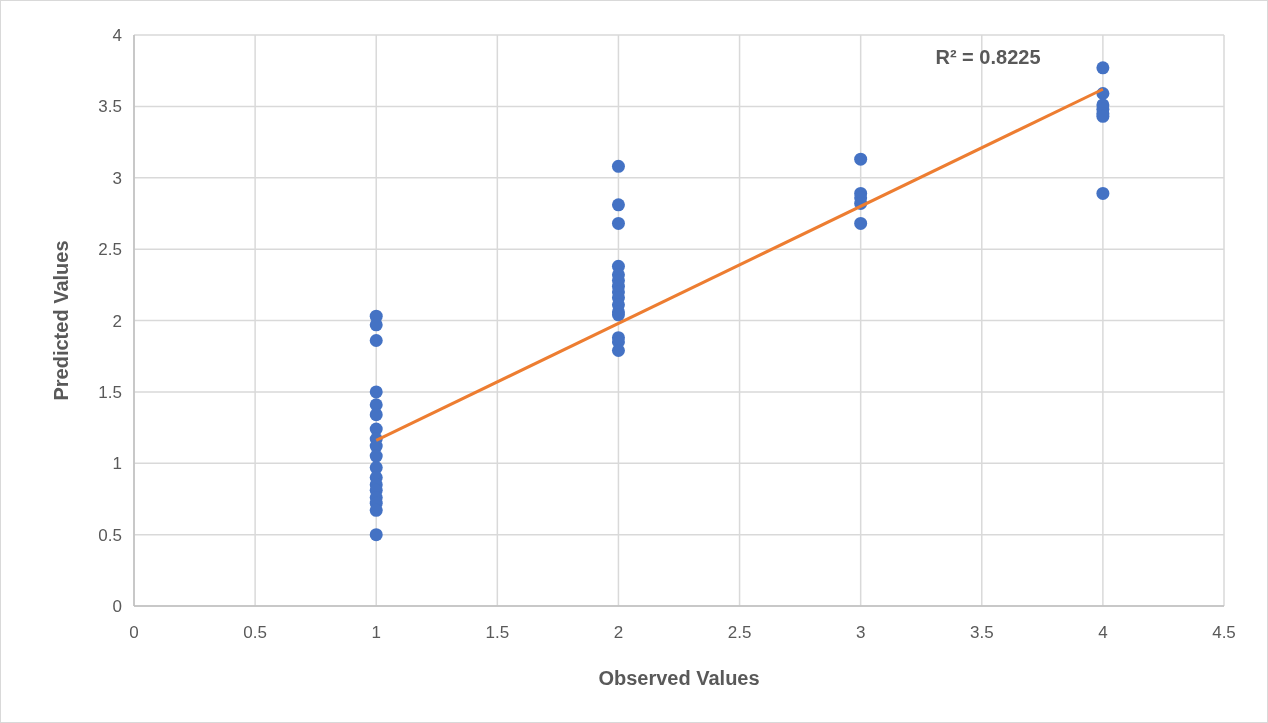 The width and height of the screenshot is (1268, 723). What do you see at coordinates (117, 606) in the screenshot?
I see `y-tick-label: 0` at bounding box center [117, 606].